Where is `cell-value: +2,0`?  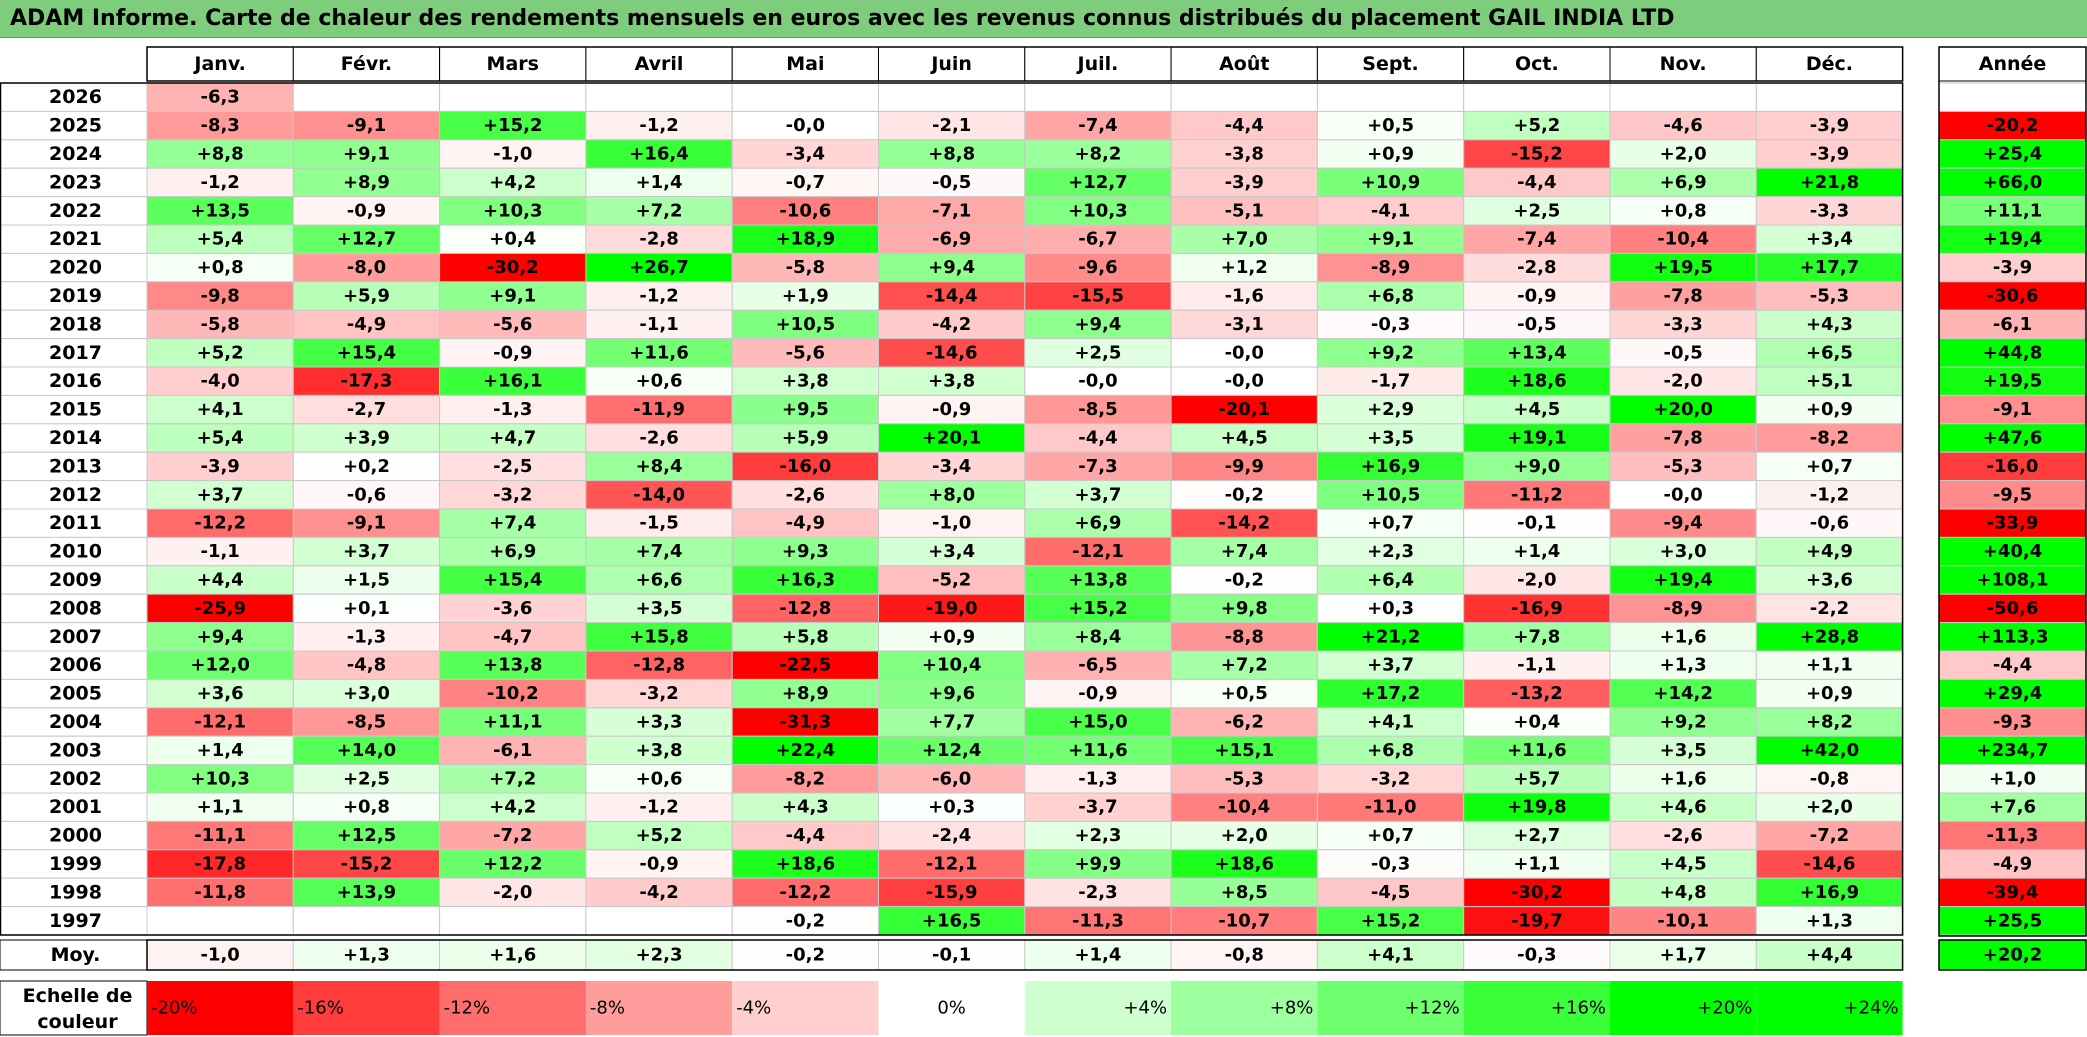
cell-value: +2,0 is located at coordinates (1683, 154).